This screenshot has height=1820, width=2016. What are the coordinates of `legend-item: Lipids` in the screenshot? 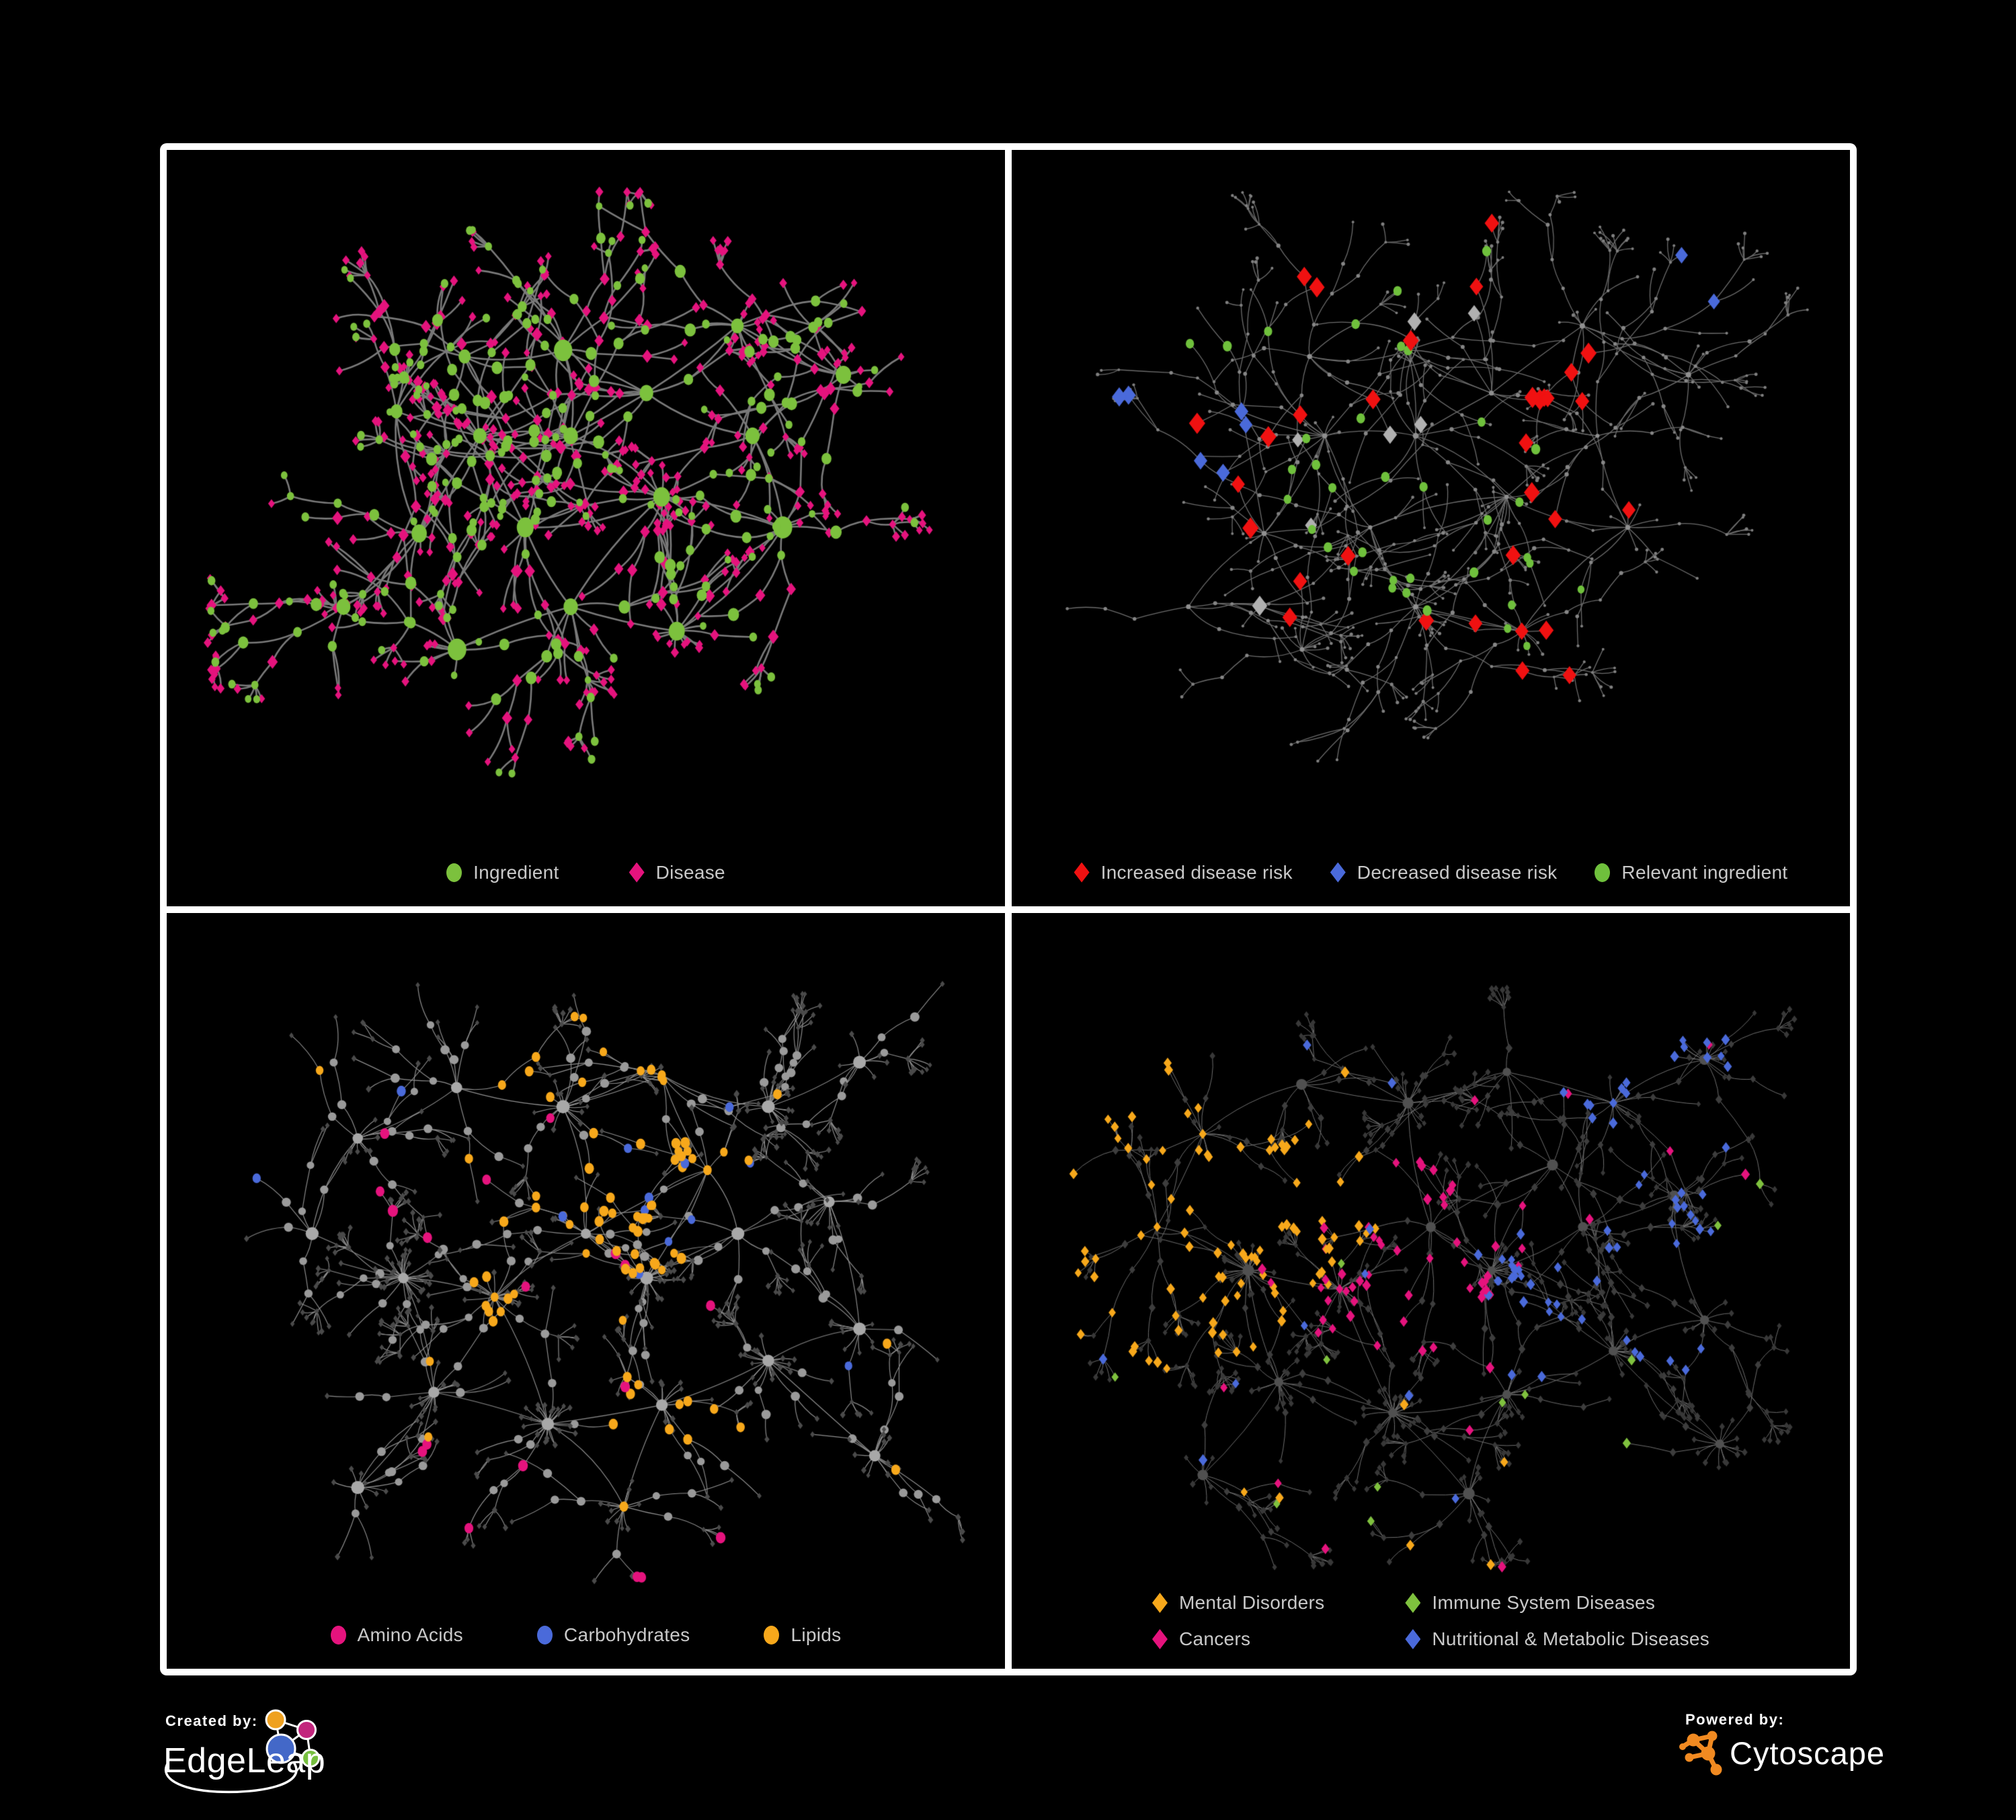 It's located at (802, 1635).